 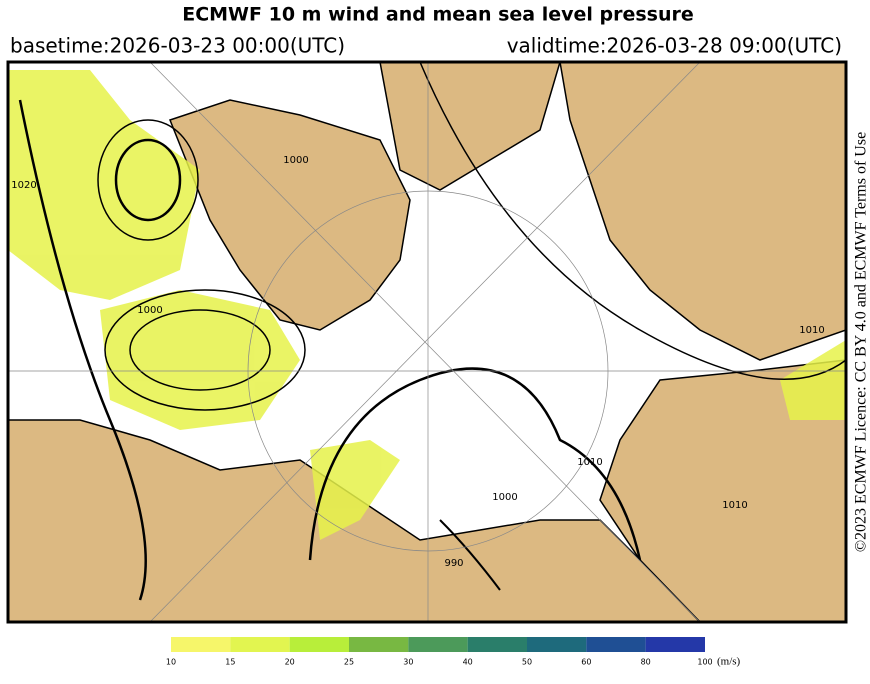 I want to click on colorbar-tick-label: 10, so click(x=171, y=662).